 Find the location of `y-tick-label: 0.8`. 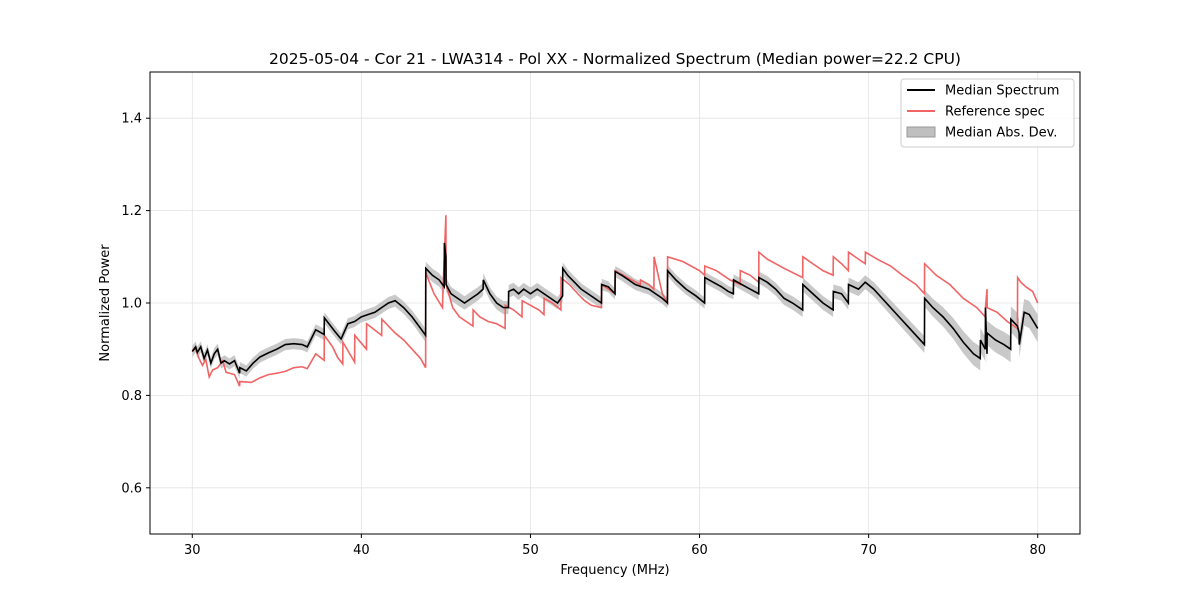

y-tick-label: 0.8 is located at coordinates (131, 396).